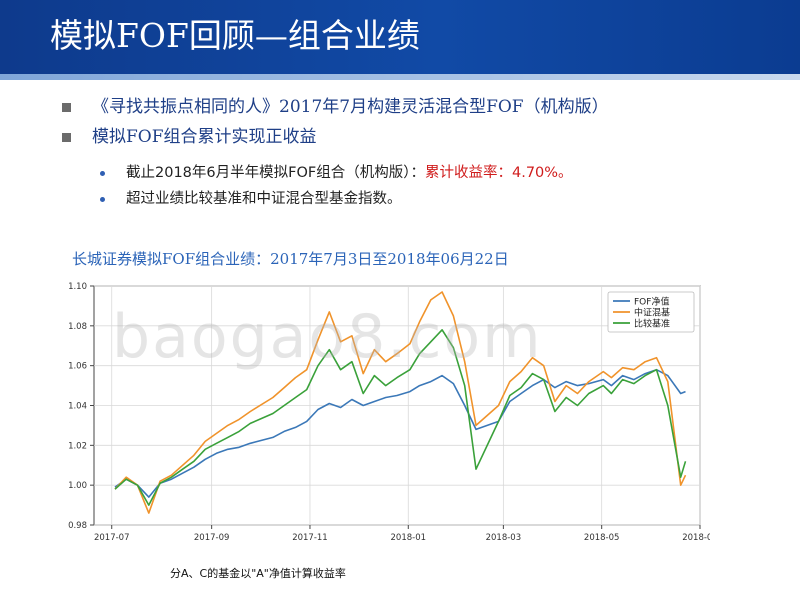 Image resolution: width=800 pixels, height=600 pixels. I want to click on sub-bullet-item: 截止2018年6月半年模拟FOF组合（机构版）：累计收益率：4.70%。, so click(445, 173).